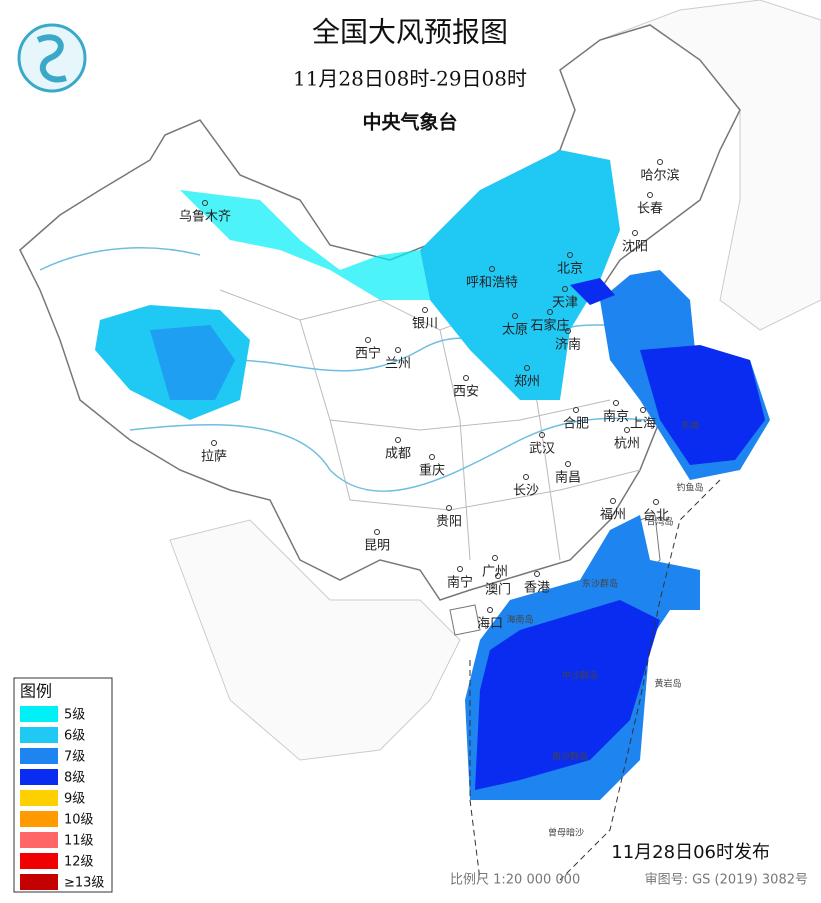  What do you see at coordinates (368, 354) in the screenshot?
I see `city-label: 西宁` at bounding box center [368, 354].